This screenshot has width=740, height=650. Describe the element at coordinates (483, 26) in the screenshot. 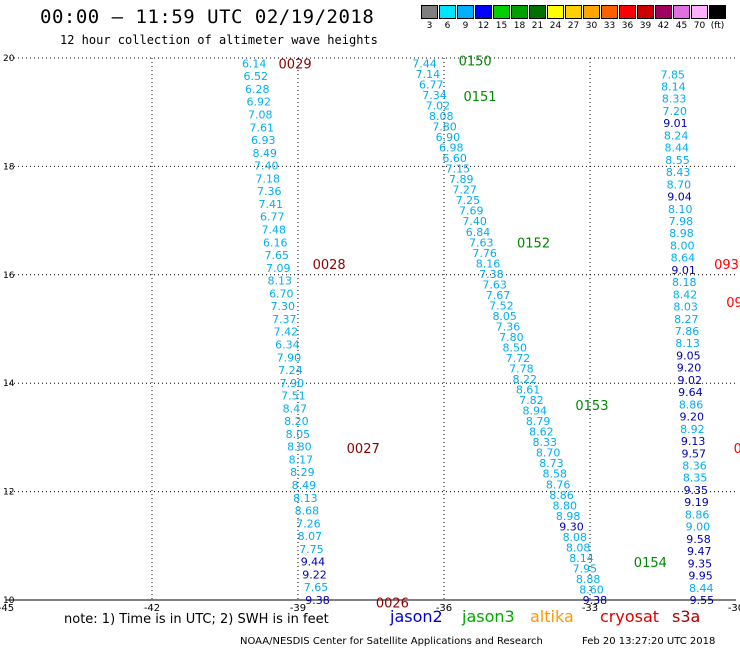

I see `scale-label: 12` at that location.